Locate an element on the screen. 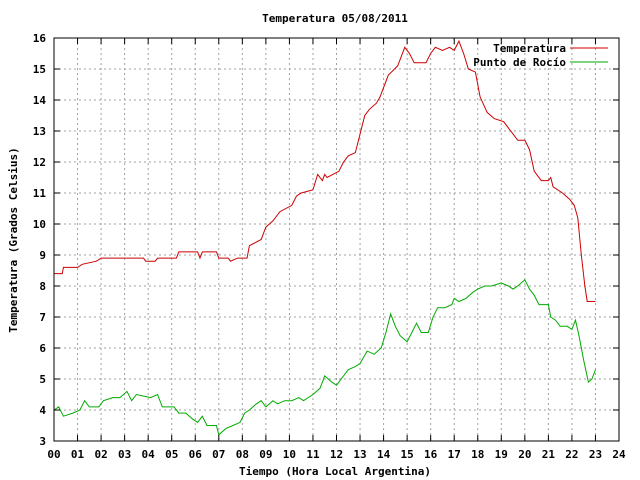  x-tick-label: 07 is located at coordinates (218, 454).